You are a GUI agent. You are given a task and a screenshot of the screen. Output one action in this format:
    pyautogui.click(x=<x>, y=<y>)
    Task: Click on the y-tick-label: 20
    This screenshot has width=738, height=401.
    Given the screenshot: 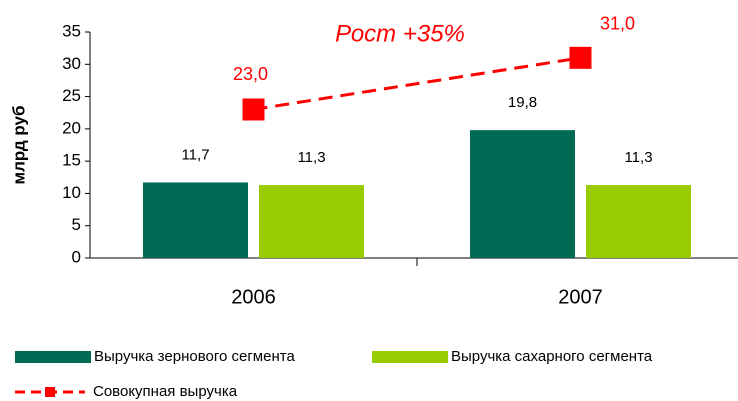 What is the action you would take?
    pyautogui.click(x=71, y=127)
    